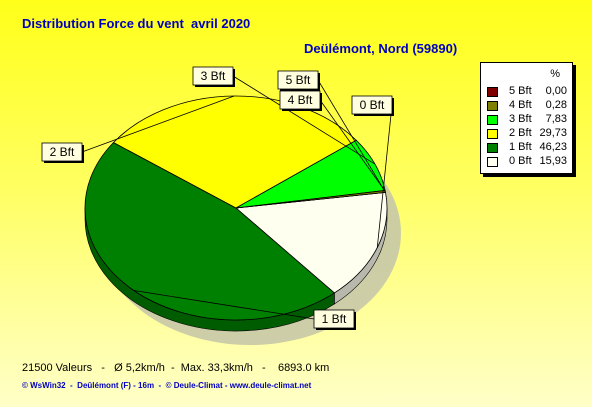 The height and width of the screenshot is (407, 592). Describe the element at coordinates (555, 74) in the screenshot. I see `legend-header: %` at that location.